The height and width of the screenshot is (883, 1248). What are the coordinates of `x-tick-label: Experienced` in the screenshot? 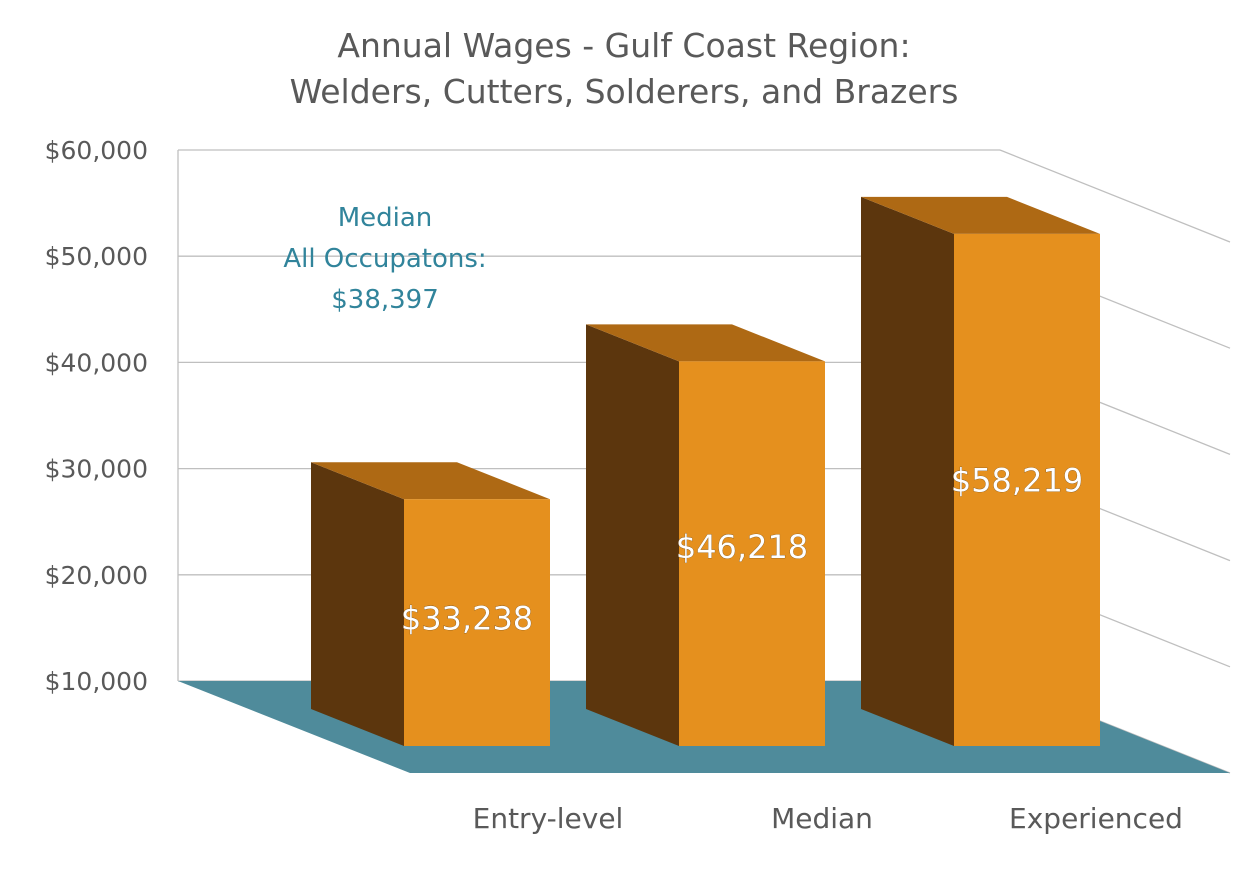 It's located at (1096, 818).